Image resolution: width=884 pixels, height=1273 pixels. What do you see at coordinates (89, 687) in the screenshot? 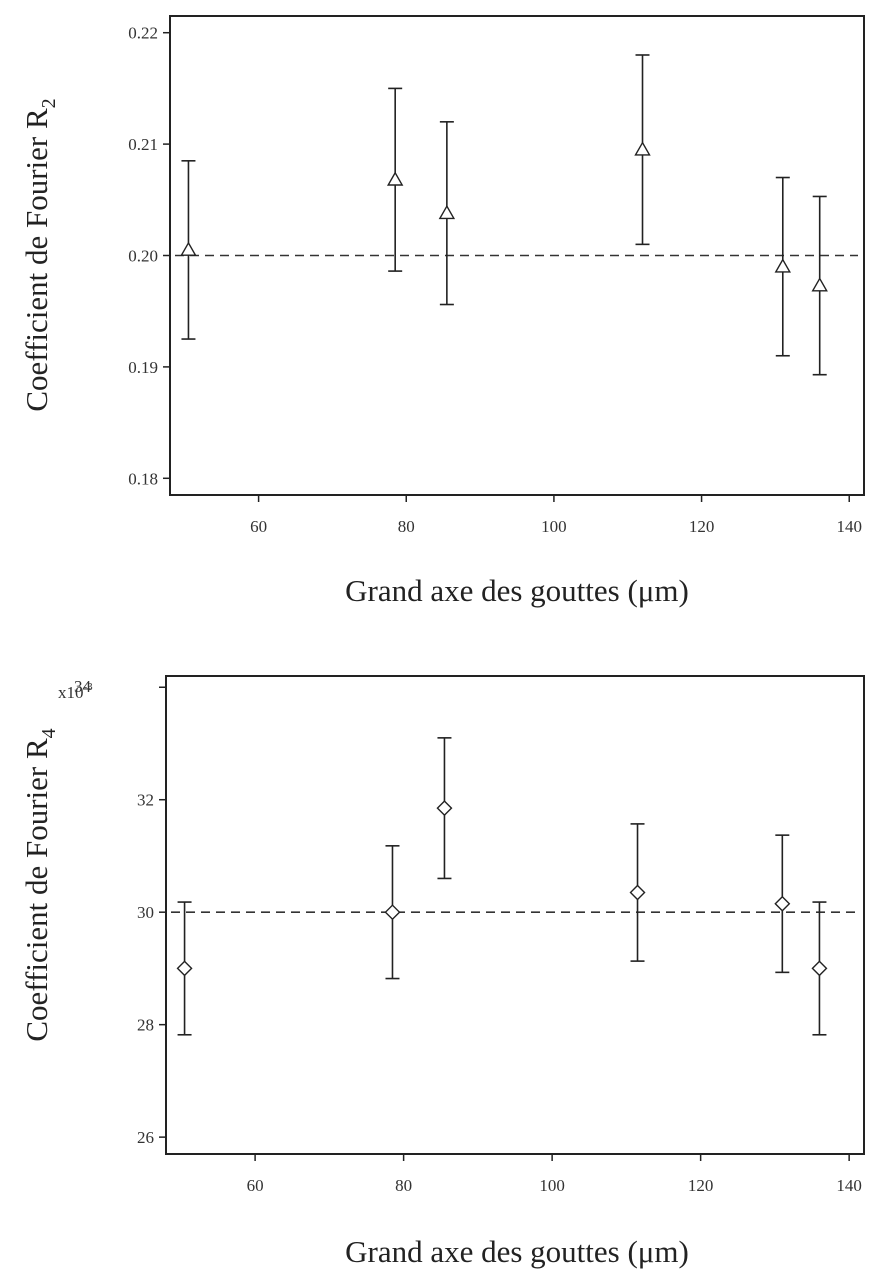
I see `y-exponent-power: -3` at bounding box center [89, 687].